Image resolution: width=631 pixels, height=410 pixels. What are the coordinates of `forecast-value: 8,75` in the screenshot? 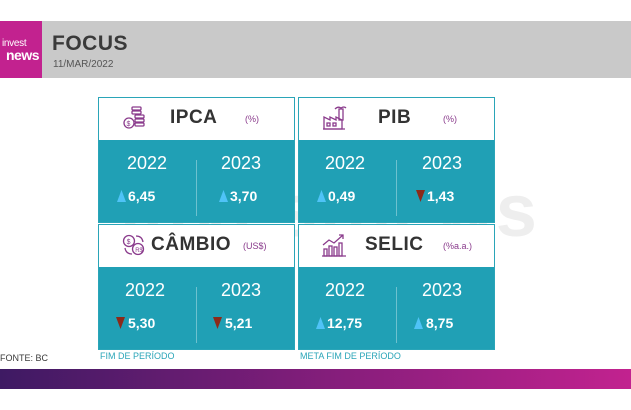 It's located at (440, 323).